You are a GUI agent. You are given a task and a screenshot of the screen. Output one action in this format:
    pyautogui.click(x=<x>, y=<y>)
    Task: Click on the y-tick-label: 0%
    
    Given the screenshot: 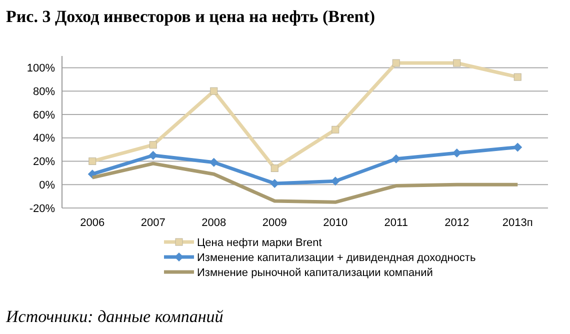 What is the action you would take?
    pyautogui.click(x=47, y=185)
    